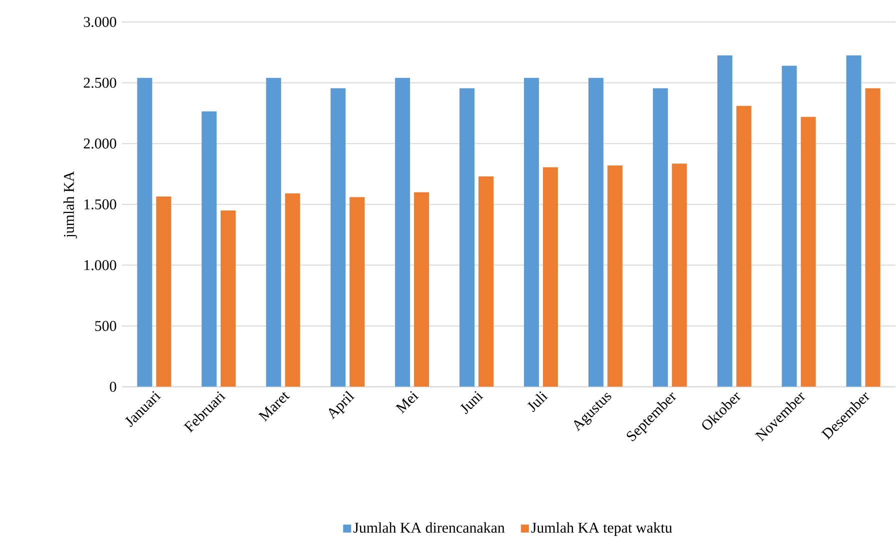 This screenshot has height=544, width=896. Describe the element at coordinates (105, 326) in the screenshot. I see `y-tick-label: 500` at that location.